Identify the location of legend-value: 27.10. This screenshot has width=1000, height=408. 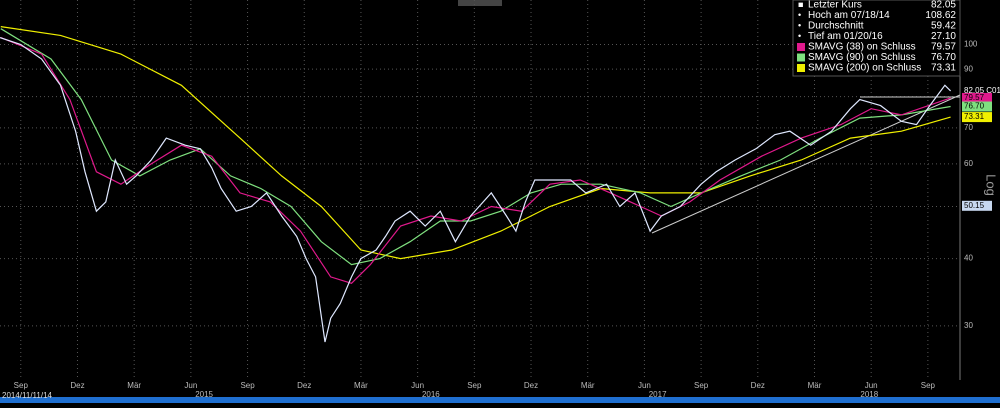
(943, 36).